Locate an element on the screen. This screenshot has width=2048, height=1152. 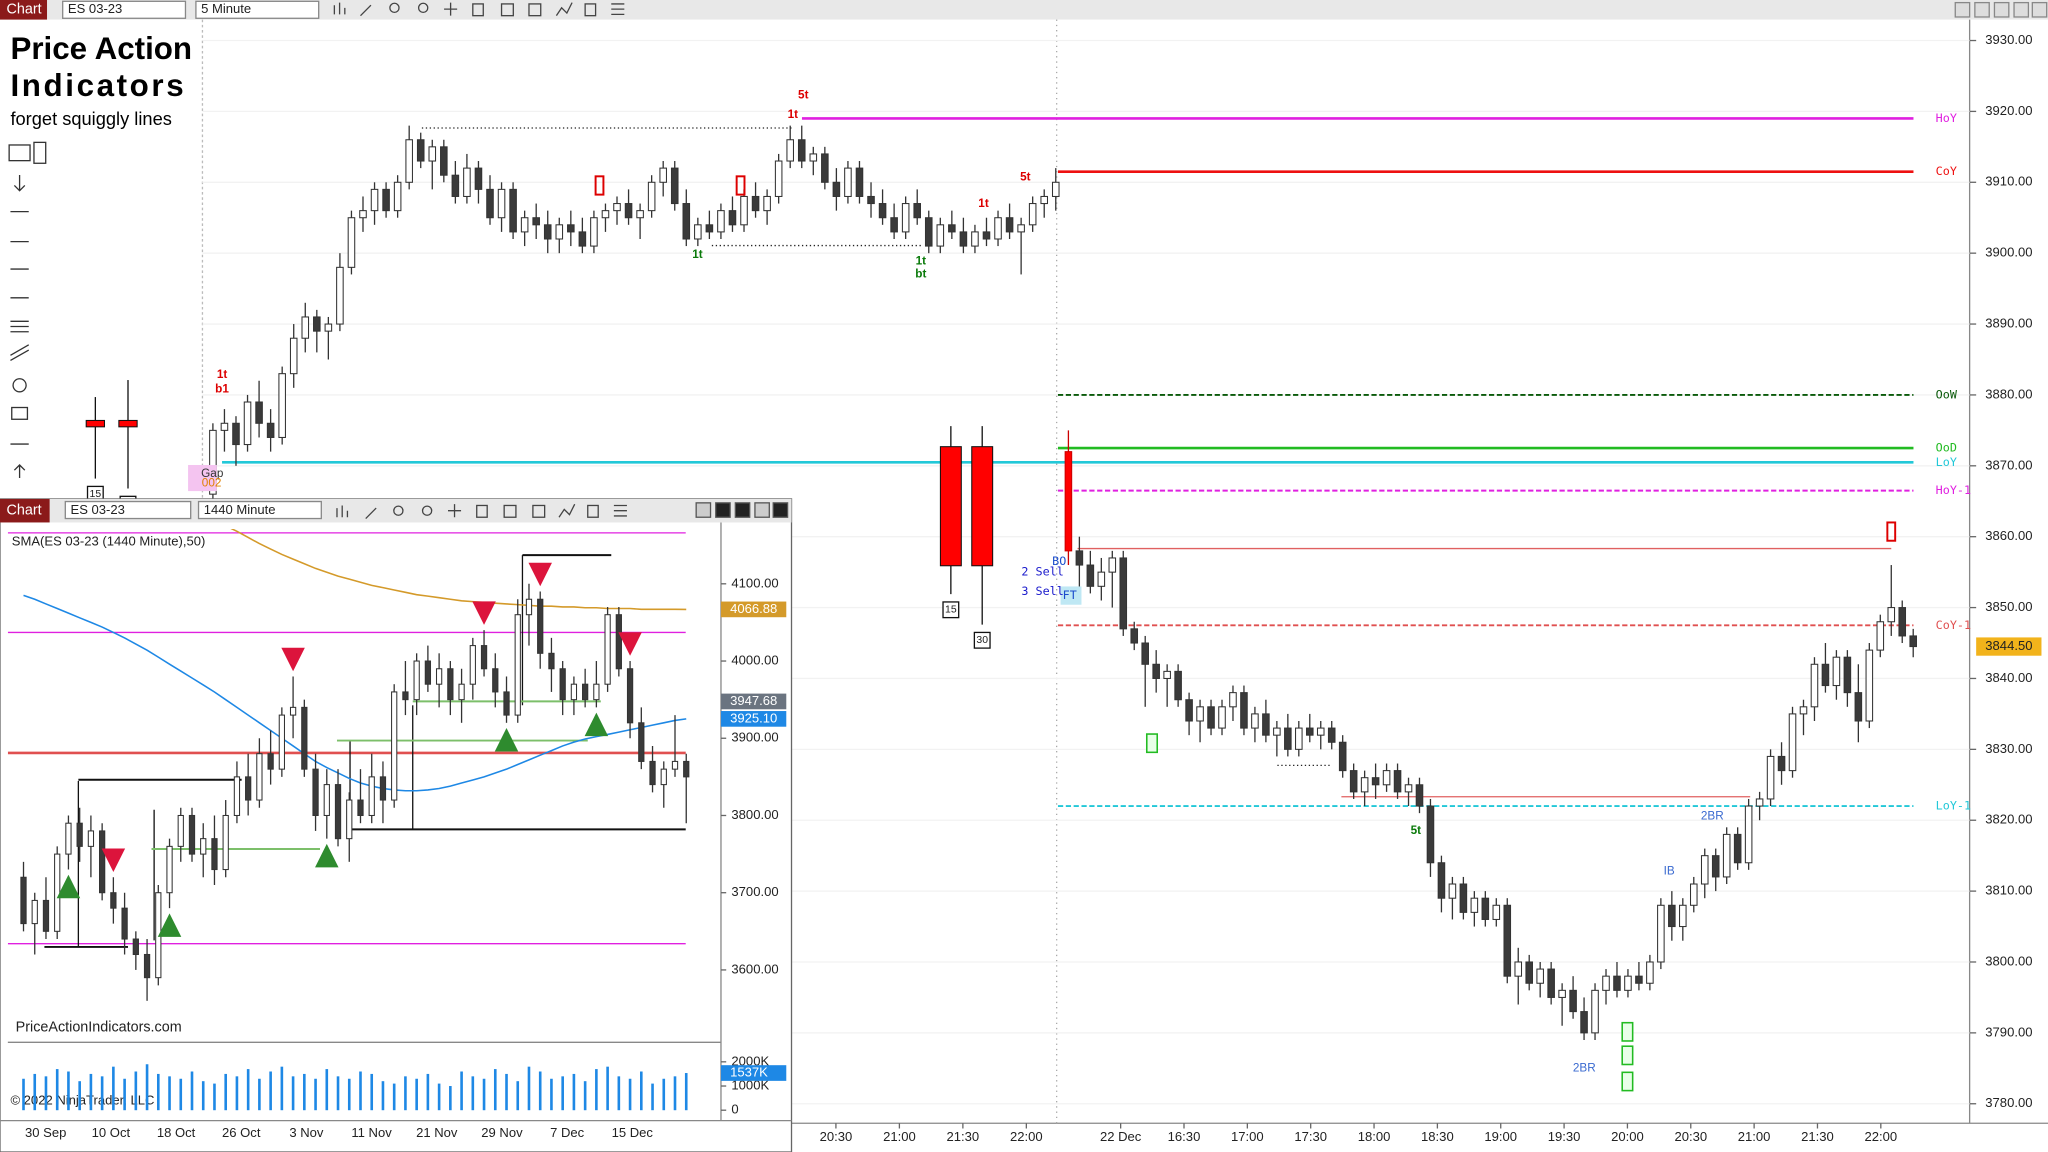
htf-label: 15 is located at coordinates (96, 494).